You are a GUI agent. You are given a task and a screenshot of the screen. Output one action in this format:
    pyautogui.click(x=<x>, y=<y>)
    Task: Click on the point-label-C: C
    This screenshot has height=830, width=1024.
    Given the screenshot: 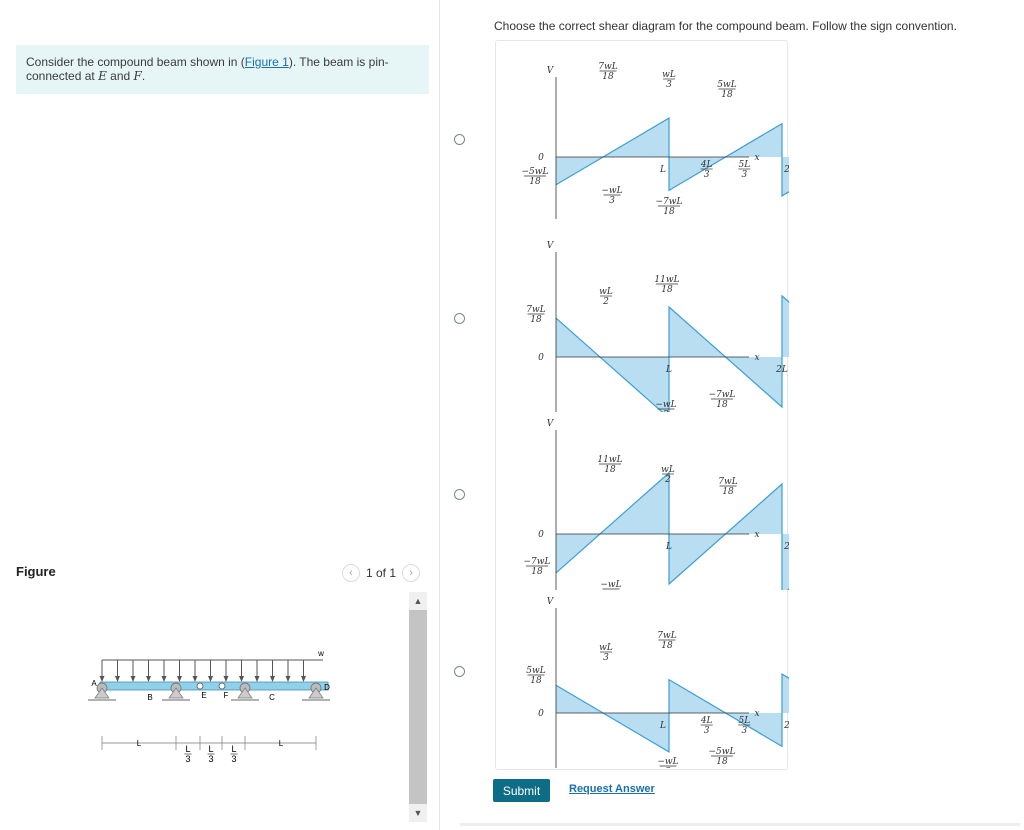 What is the action you would take?
    pyautogui.click(x=272, y=697)
    